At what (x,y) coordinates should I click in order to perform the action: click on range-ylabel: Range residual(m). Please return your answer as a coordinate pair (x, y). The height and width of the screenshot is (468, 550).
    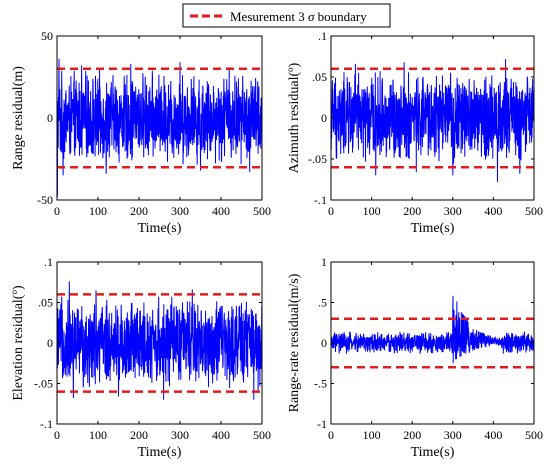
    Looking at the image, I should click on (18, 118).